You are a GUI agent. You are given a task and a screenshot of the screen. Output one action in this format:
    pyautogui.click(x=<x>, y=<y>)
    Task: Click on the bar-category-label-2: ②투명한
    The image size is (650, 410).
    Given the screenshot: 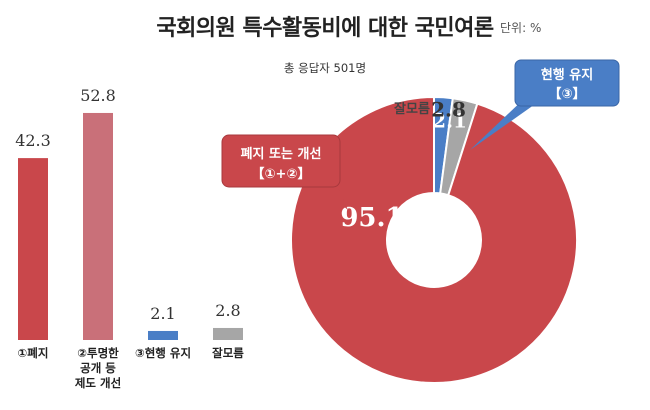 What is the action you would take?
    pyautogui.click(x=98, y=353)
    